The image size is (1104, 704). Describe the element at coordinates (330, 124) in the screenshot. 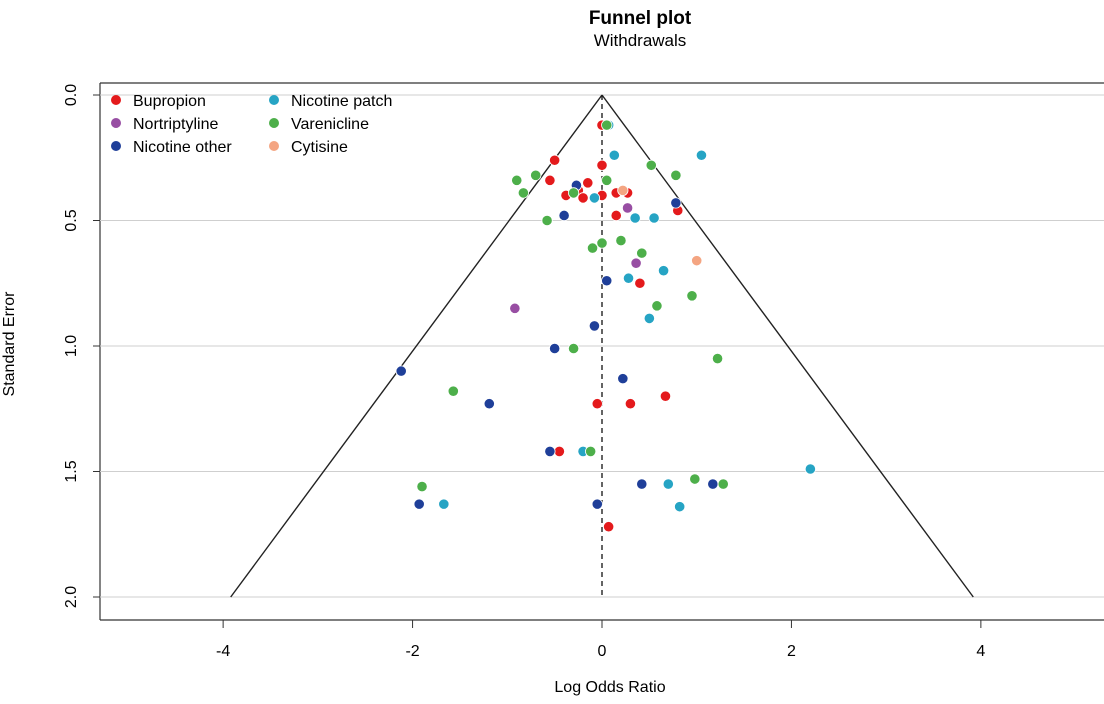

I see `legend-label-varenicline: Varenicline` at that location.